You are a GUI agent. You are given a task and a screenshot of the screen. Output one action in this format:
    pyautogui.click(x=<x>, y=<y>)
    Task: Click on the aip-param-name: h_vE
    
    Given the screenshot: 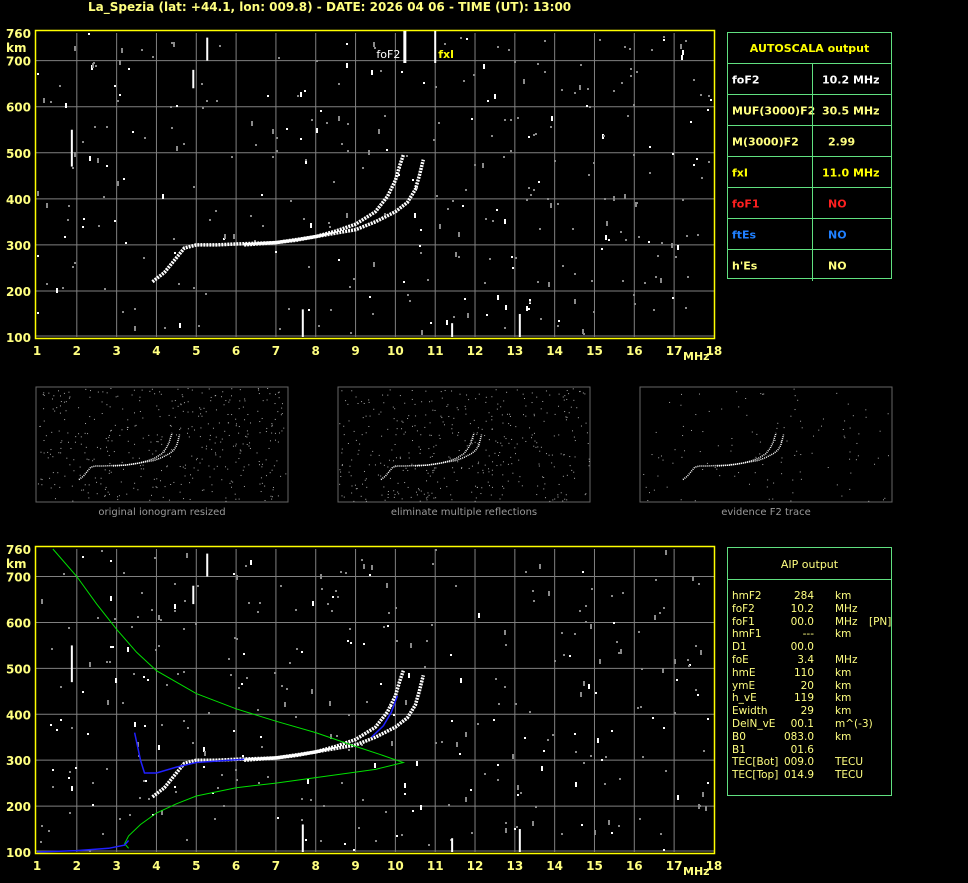 What is the action you would take?
    pyautogui.click(x=744, y=698)
    